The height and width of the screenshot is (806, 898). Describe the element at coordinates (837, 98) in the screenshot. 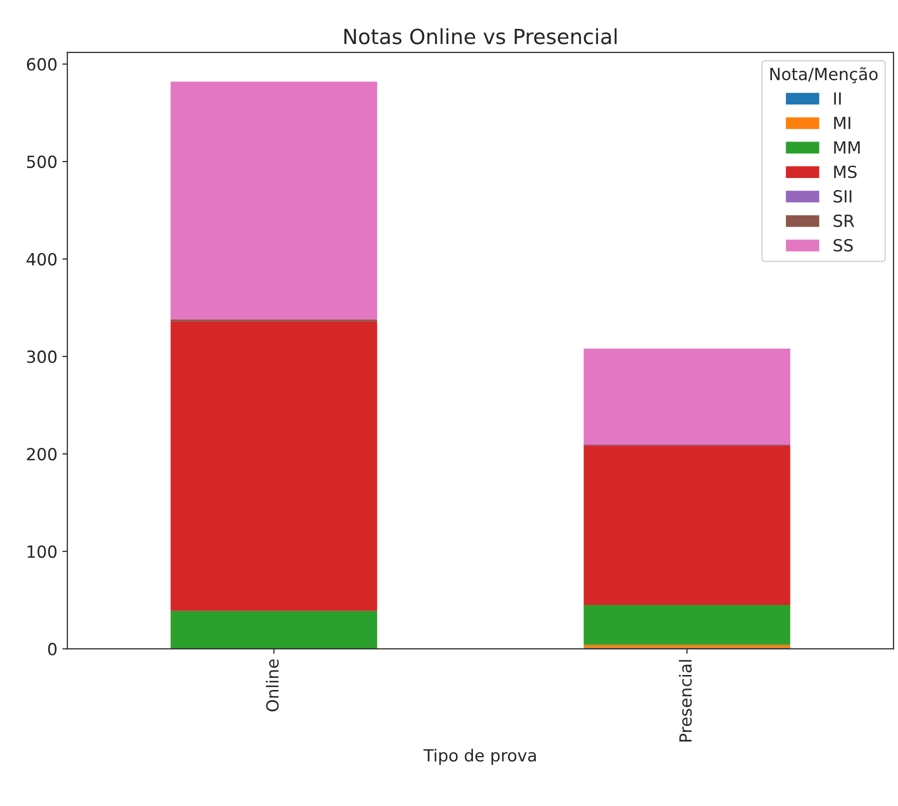

I see `legend-label: II` at that location.